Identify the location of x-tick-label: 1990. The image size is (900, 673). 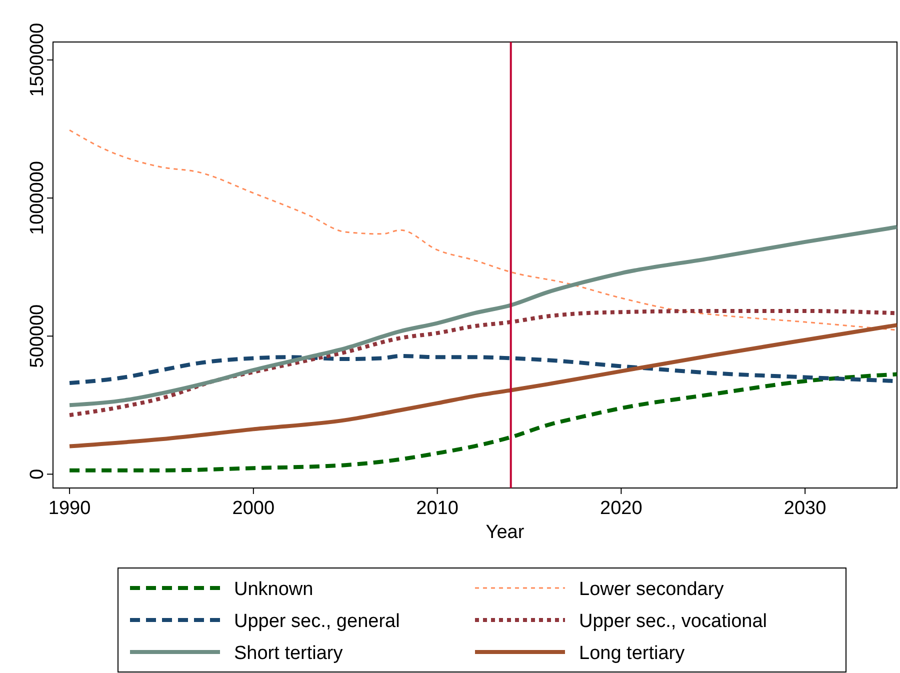
(69, 508).